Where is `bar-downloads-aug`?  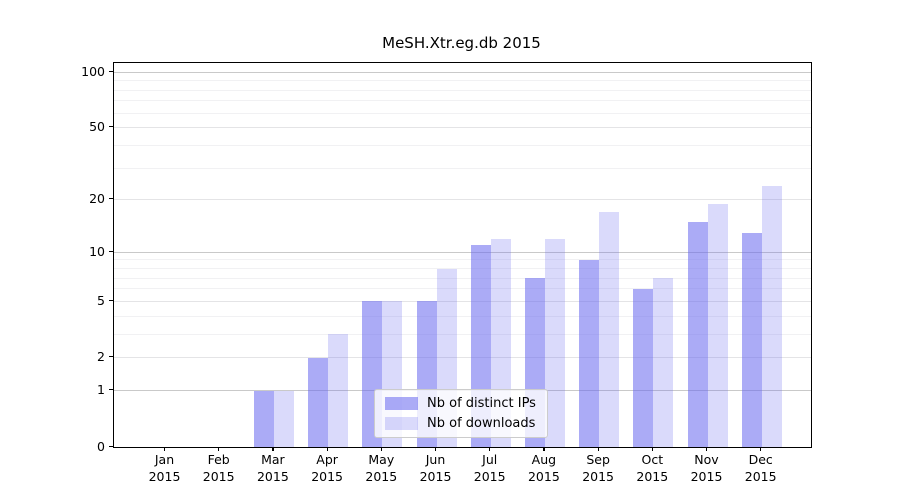
bar-downloads-aug is located at coordinates (554, 342).